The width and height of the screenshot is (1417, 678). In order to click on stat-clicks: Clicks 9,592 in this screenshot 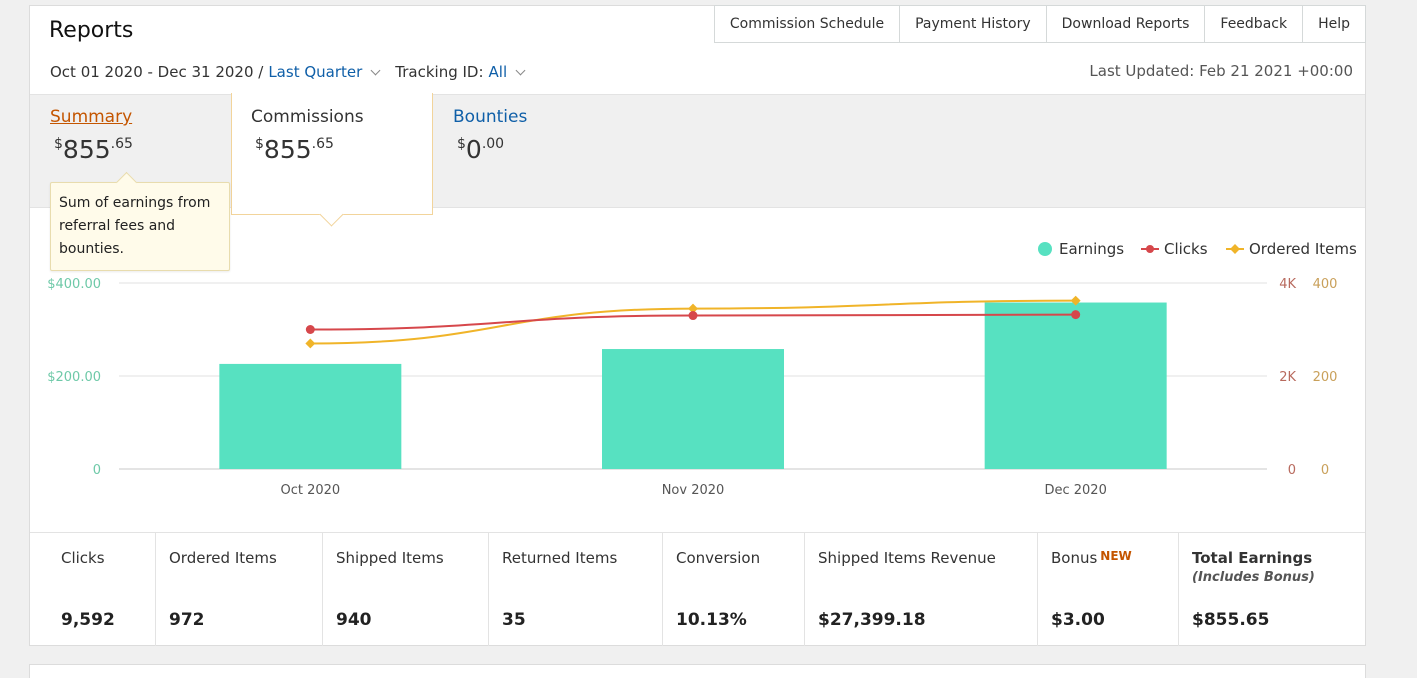, I will do `click(88, 589)`.